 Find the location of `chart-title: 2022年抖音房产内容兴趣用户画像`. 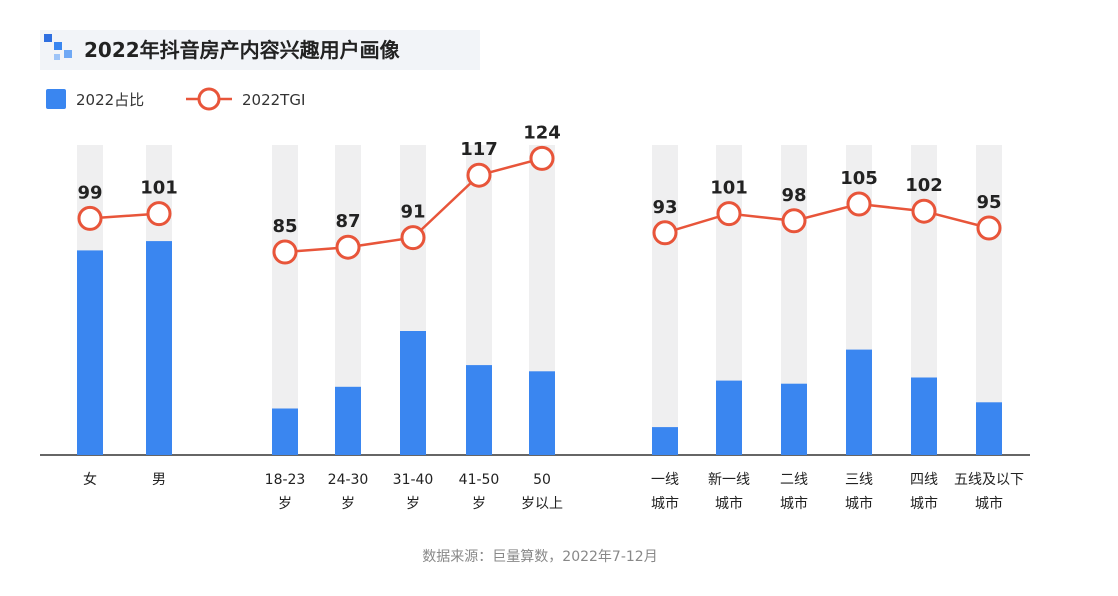

chart-title: 2022年抖音房产内容兴趣用户画像 is located at coordinates (242, 50).